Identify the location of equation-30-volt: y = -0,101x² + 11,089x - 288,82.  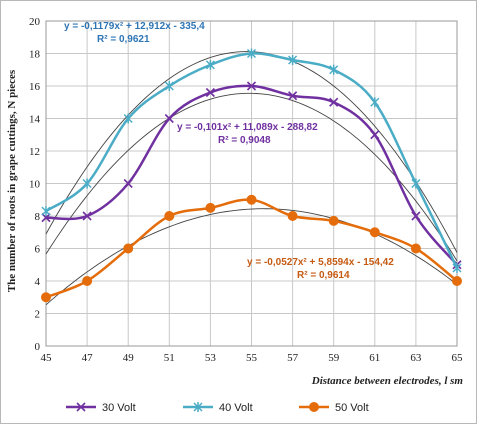
(247, 127).